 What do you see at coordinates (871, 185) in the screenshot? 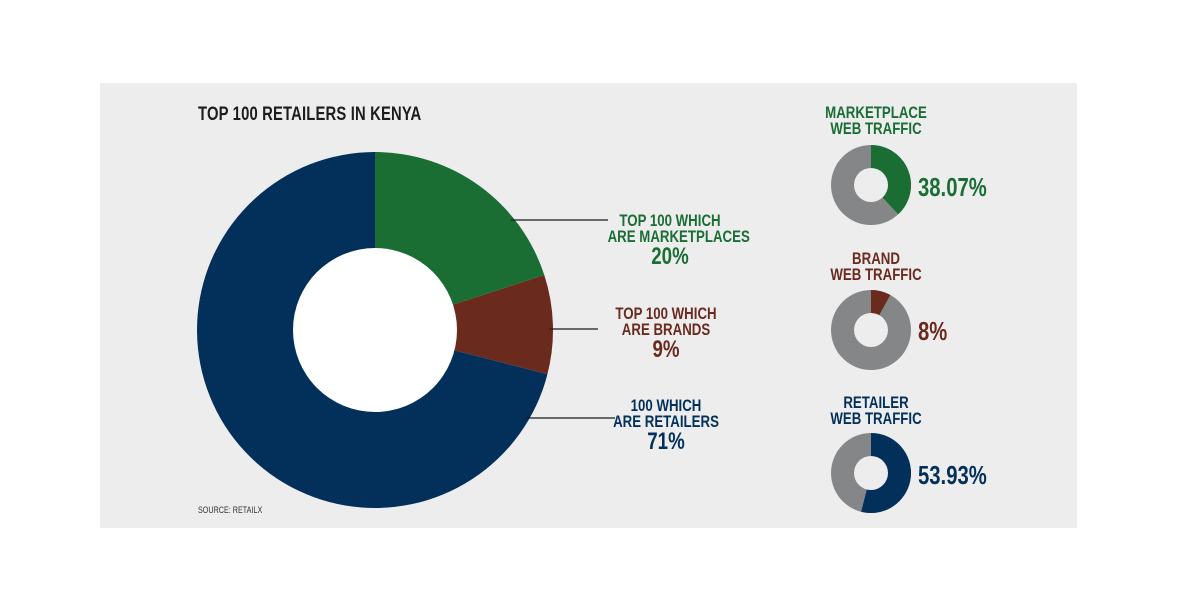
I see `mini-donut-hole-marketplace` at bounding box center [871, 185].